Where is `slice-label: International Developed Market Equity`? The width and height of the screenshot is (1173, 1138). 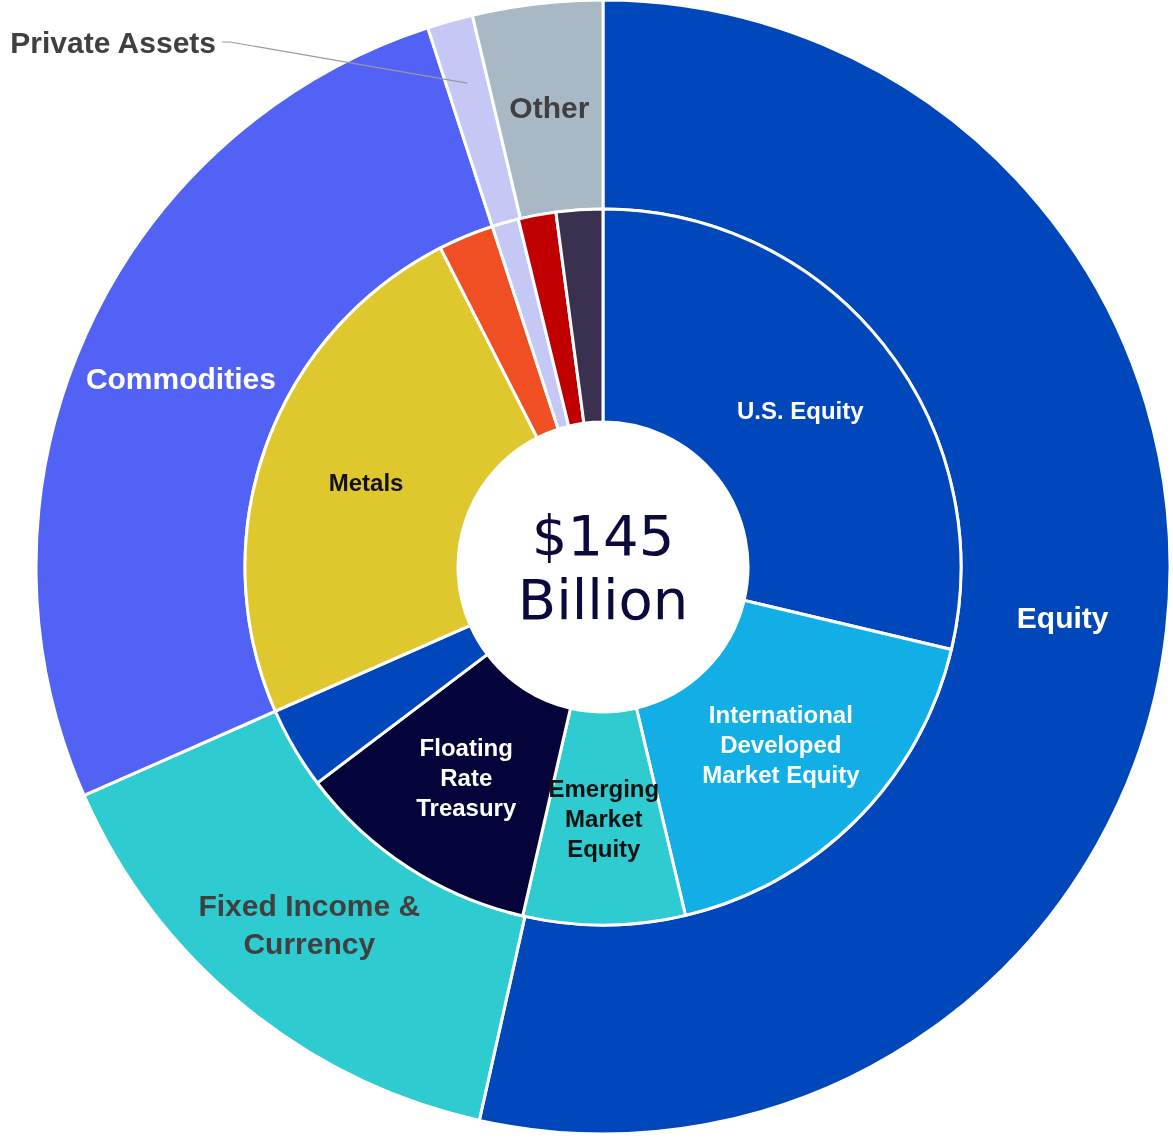 slice-label: International Developed Market Equity is located at coordinates (781, 745).